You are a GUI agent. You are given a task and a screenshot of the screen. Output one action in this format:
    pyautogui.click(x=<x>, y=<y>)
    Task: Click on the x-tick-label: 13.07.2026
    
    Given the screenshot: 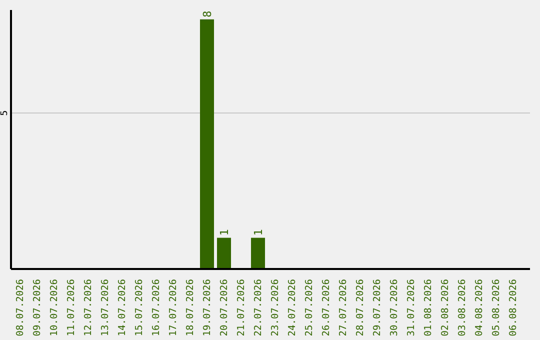 What is the action you would take?
    pyautogui.click(x=105, y=307)
    